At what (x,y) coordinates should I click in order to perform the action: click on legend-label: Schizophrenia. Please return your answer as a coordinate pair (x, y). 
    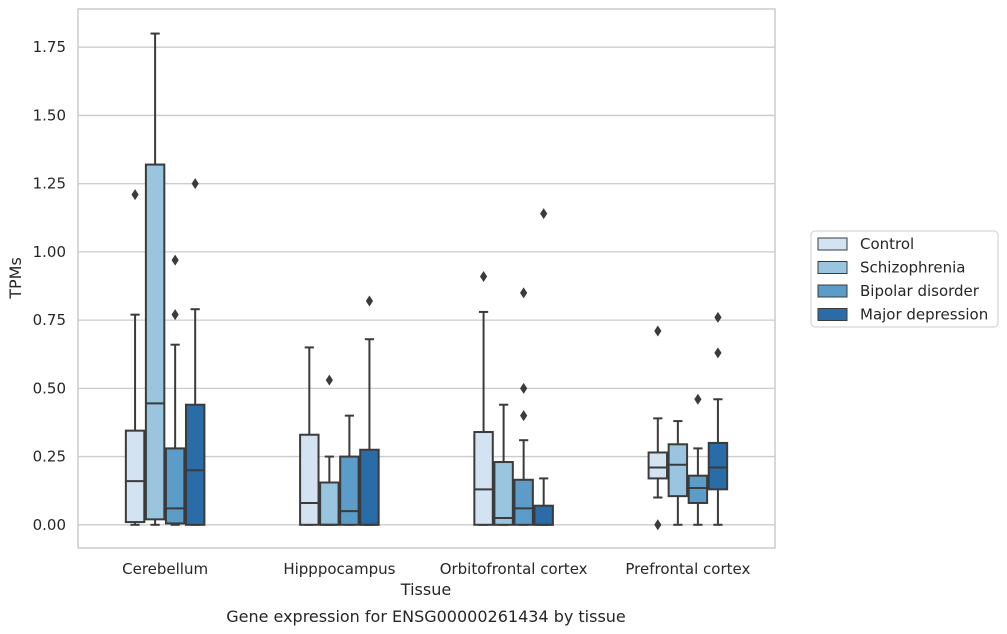
    Looking at the image, I should click on (912, 268).